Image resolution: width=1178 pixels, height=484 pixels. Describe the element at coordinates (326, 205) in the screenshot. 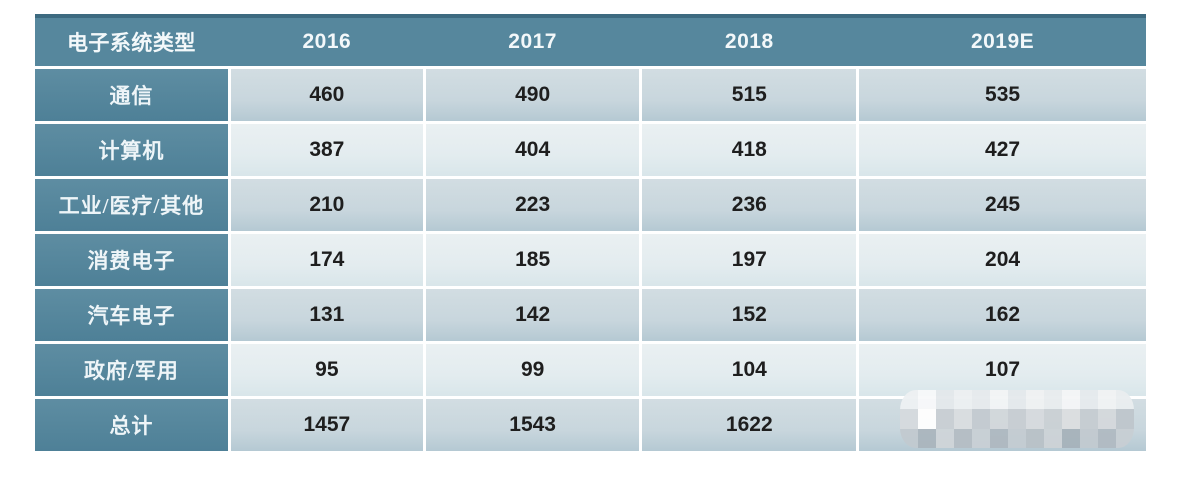

I see `value-cell: 210` at that location.